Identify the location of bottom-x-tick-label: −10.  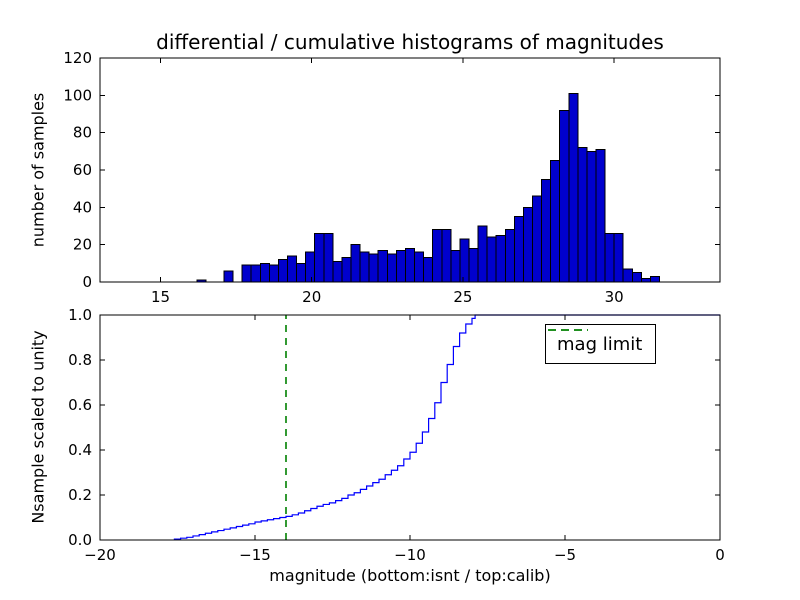
(410, 555).